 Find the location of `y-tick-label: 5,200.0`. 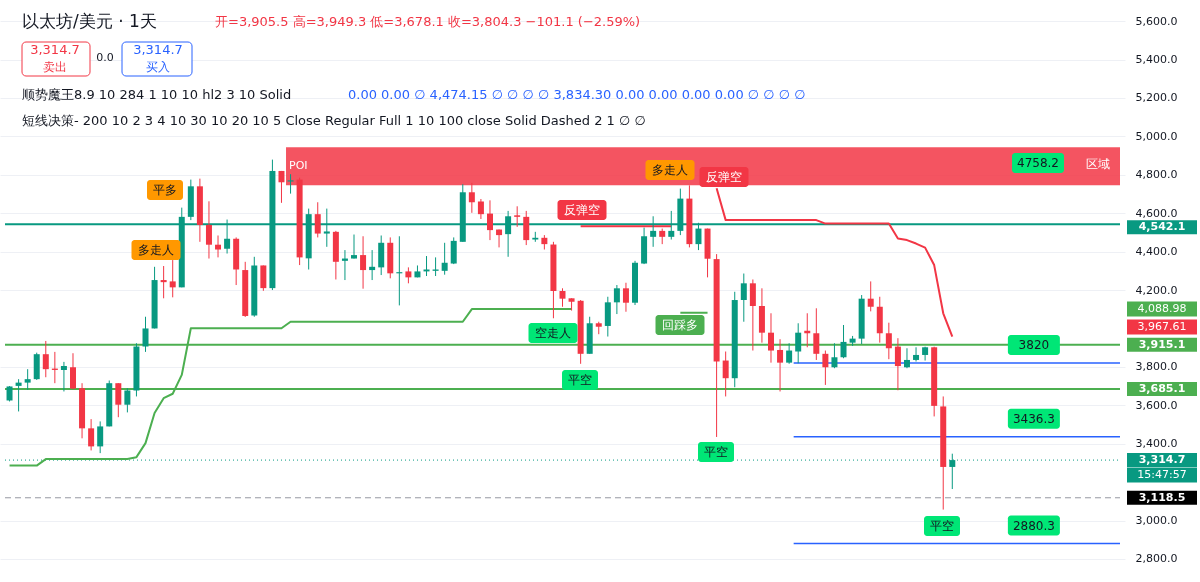

y-tick-label: 5,200.0 is located at coordinates (1156, 98).